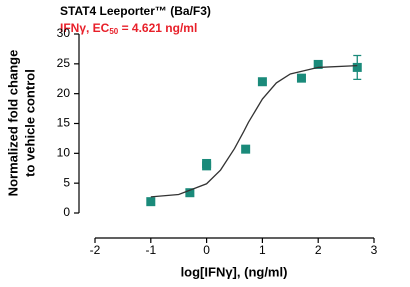 The height and width of the screenshot is (287, 410). I want to click on subtitle-subscript: 50, so click(113, 31).